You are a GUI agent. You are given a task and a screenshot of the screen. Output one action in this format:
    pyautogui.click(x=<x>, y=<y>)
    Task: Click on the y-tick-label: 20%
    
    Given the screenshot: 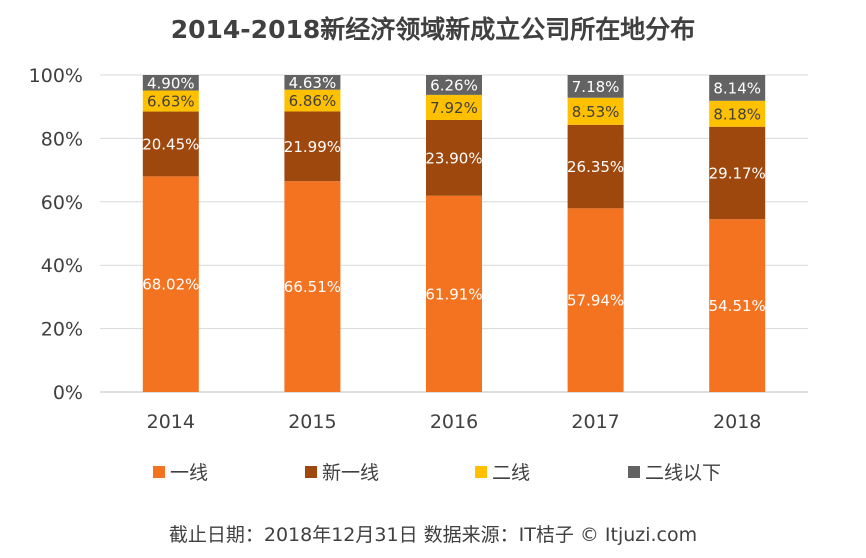 What is the action you would take?
    pyautogui.click(x=62, y=330)
    